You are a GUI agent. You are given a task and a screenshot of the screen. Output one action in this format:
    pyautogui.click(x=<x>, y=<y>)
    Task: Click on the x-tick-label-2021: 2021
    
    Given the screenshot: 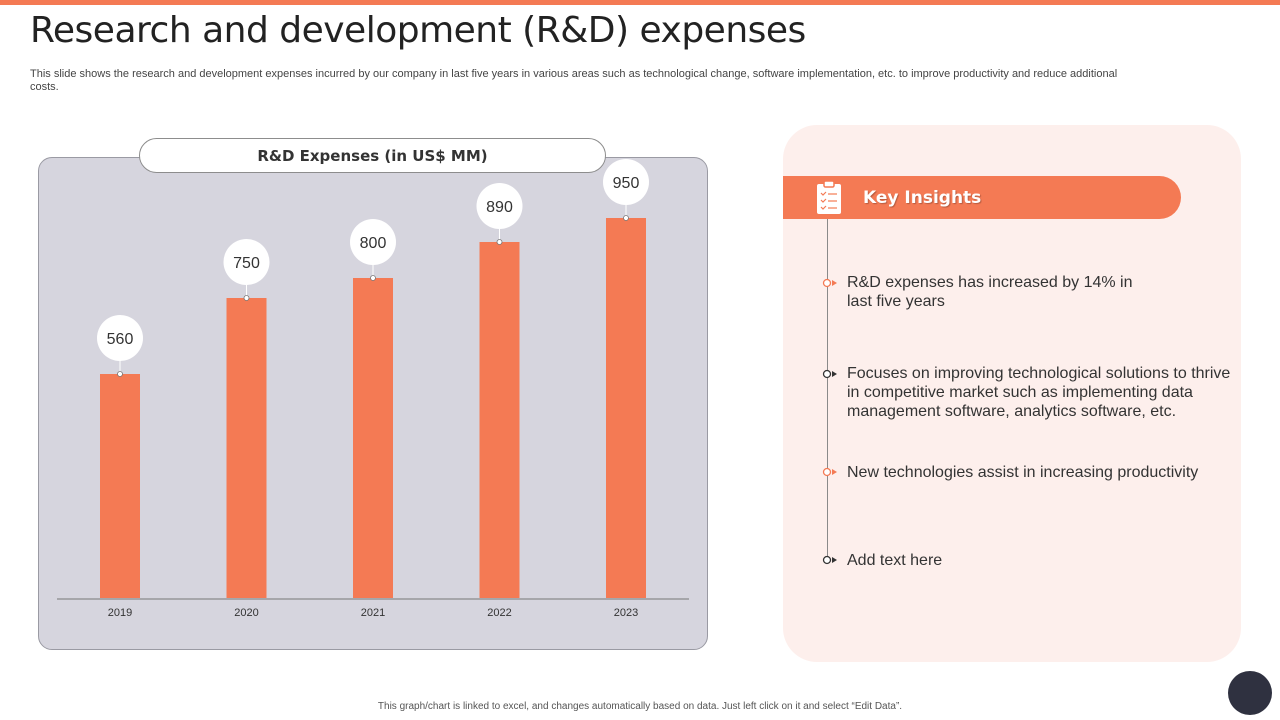 What is the action you would take?
    pyautogui.click(x=373, y=613)
    